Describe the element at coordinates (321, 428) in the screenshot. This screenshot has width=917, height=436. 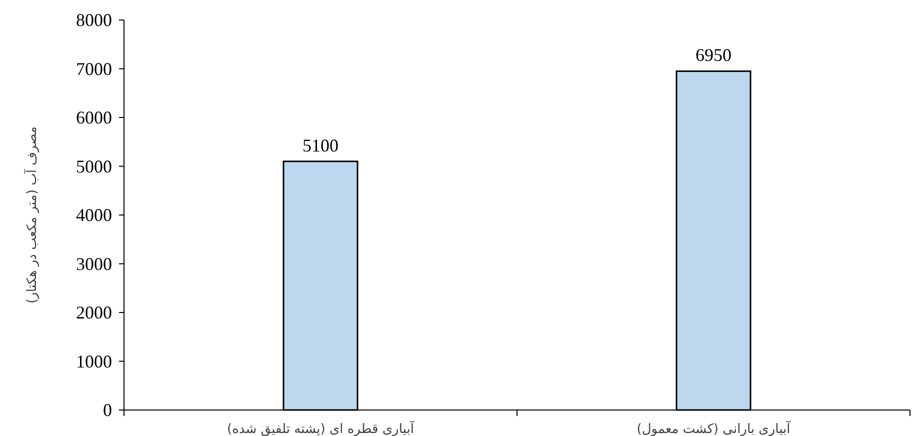
I see `x-tick-label: آبیاری قطره ای (پشته تلفیق شده)` at that location.